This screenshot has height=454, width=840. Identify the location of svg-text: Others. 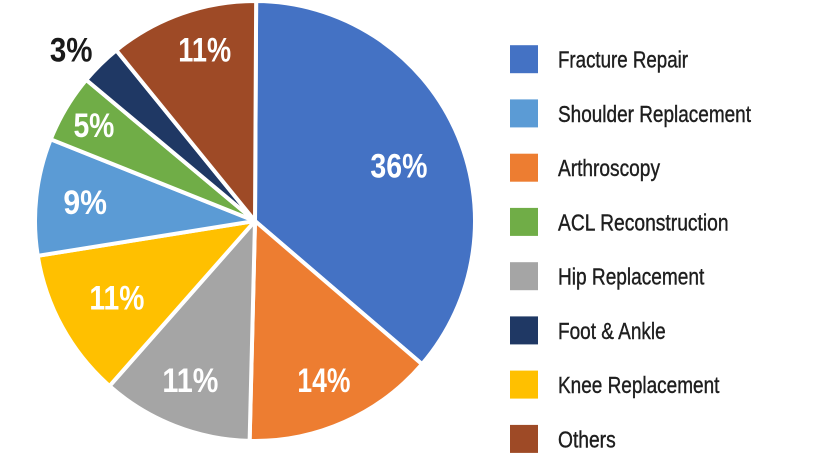
(587, 439).